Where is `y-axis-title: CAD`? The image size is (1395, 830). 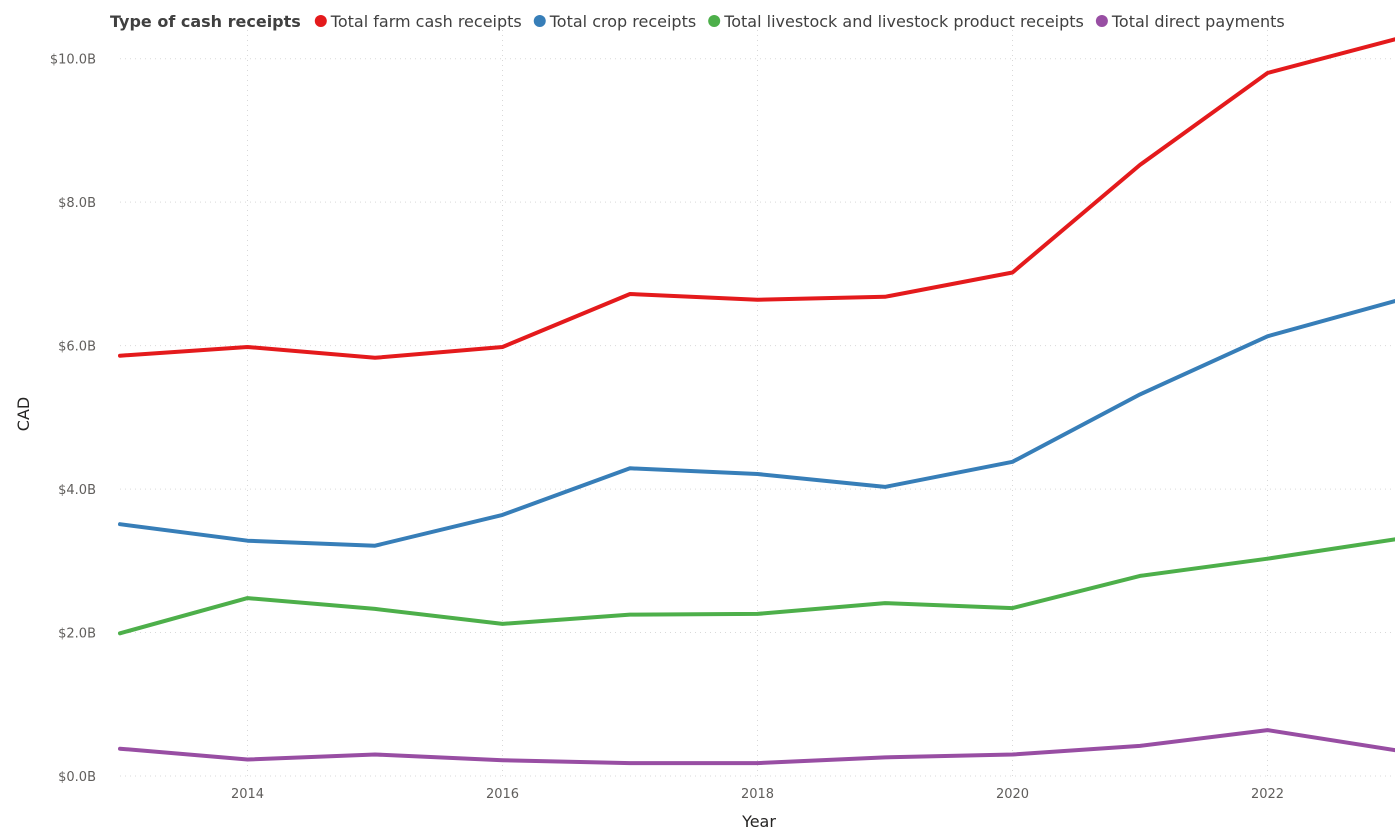 y-axis-title: CAD is located at coordinates (23, 414).